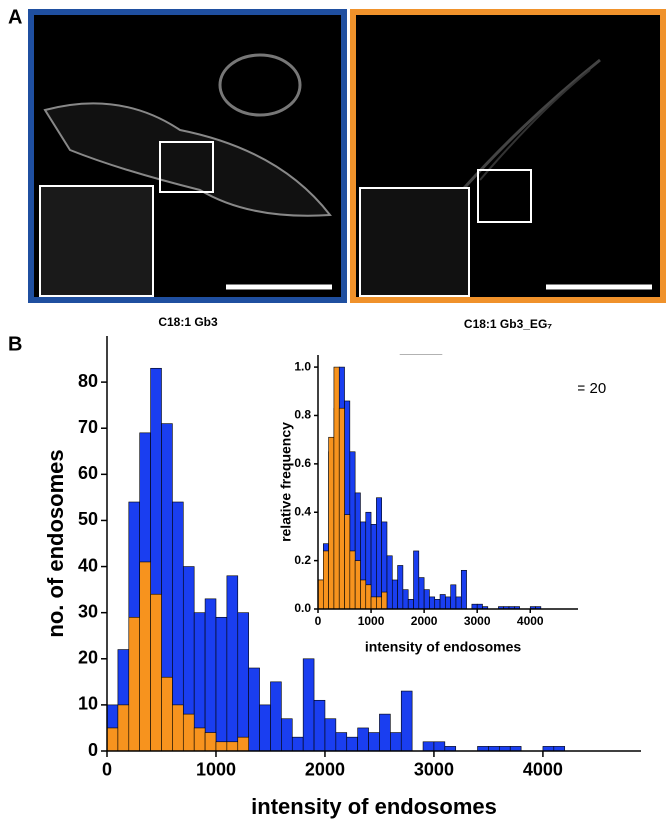 This screenshot has height=834, width=666. I want to click on panel-label: A, so click(15, 17).